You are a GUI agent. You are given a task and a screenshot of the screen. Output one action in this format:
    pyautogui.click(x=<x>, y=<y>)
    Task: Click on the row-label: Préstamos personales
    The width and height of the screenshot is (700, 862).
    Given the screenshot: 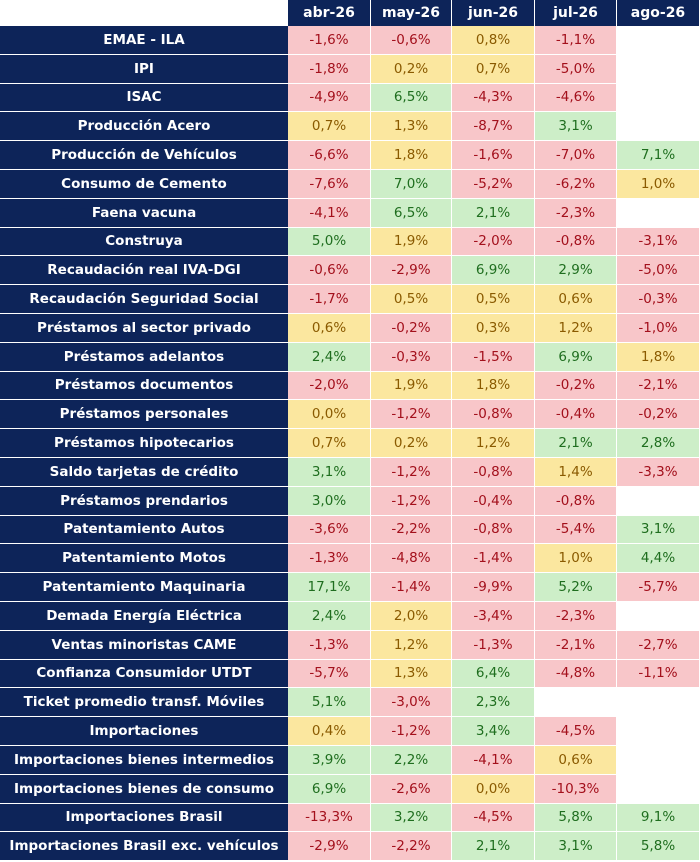 What is the action you would take?
    pyautogui.click(x=144, y=415)
    